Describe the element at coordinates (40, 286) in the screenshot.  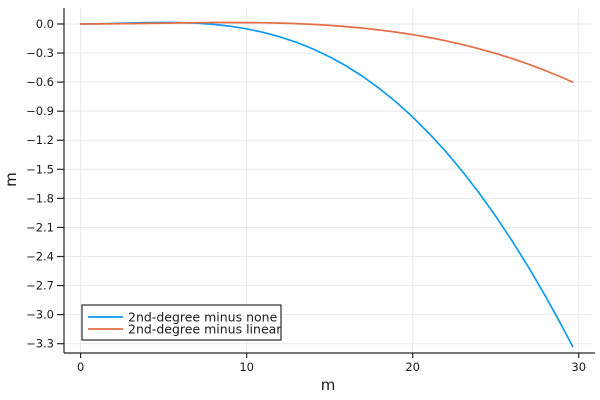
I see `y-tick-label: −2.7` at that location.